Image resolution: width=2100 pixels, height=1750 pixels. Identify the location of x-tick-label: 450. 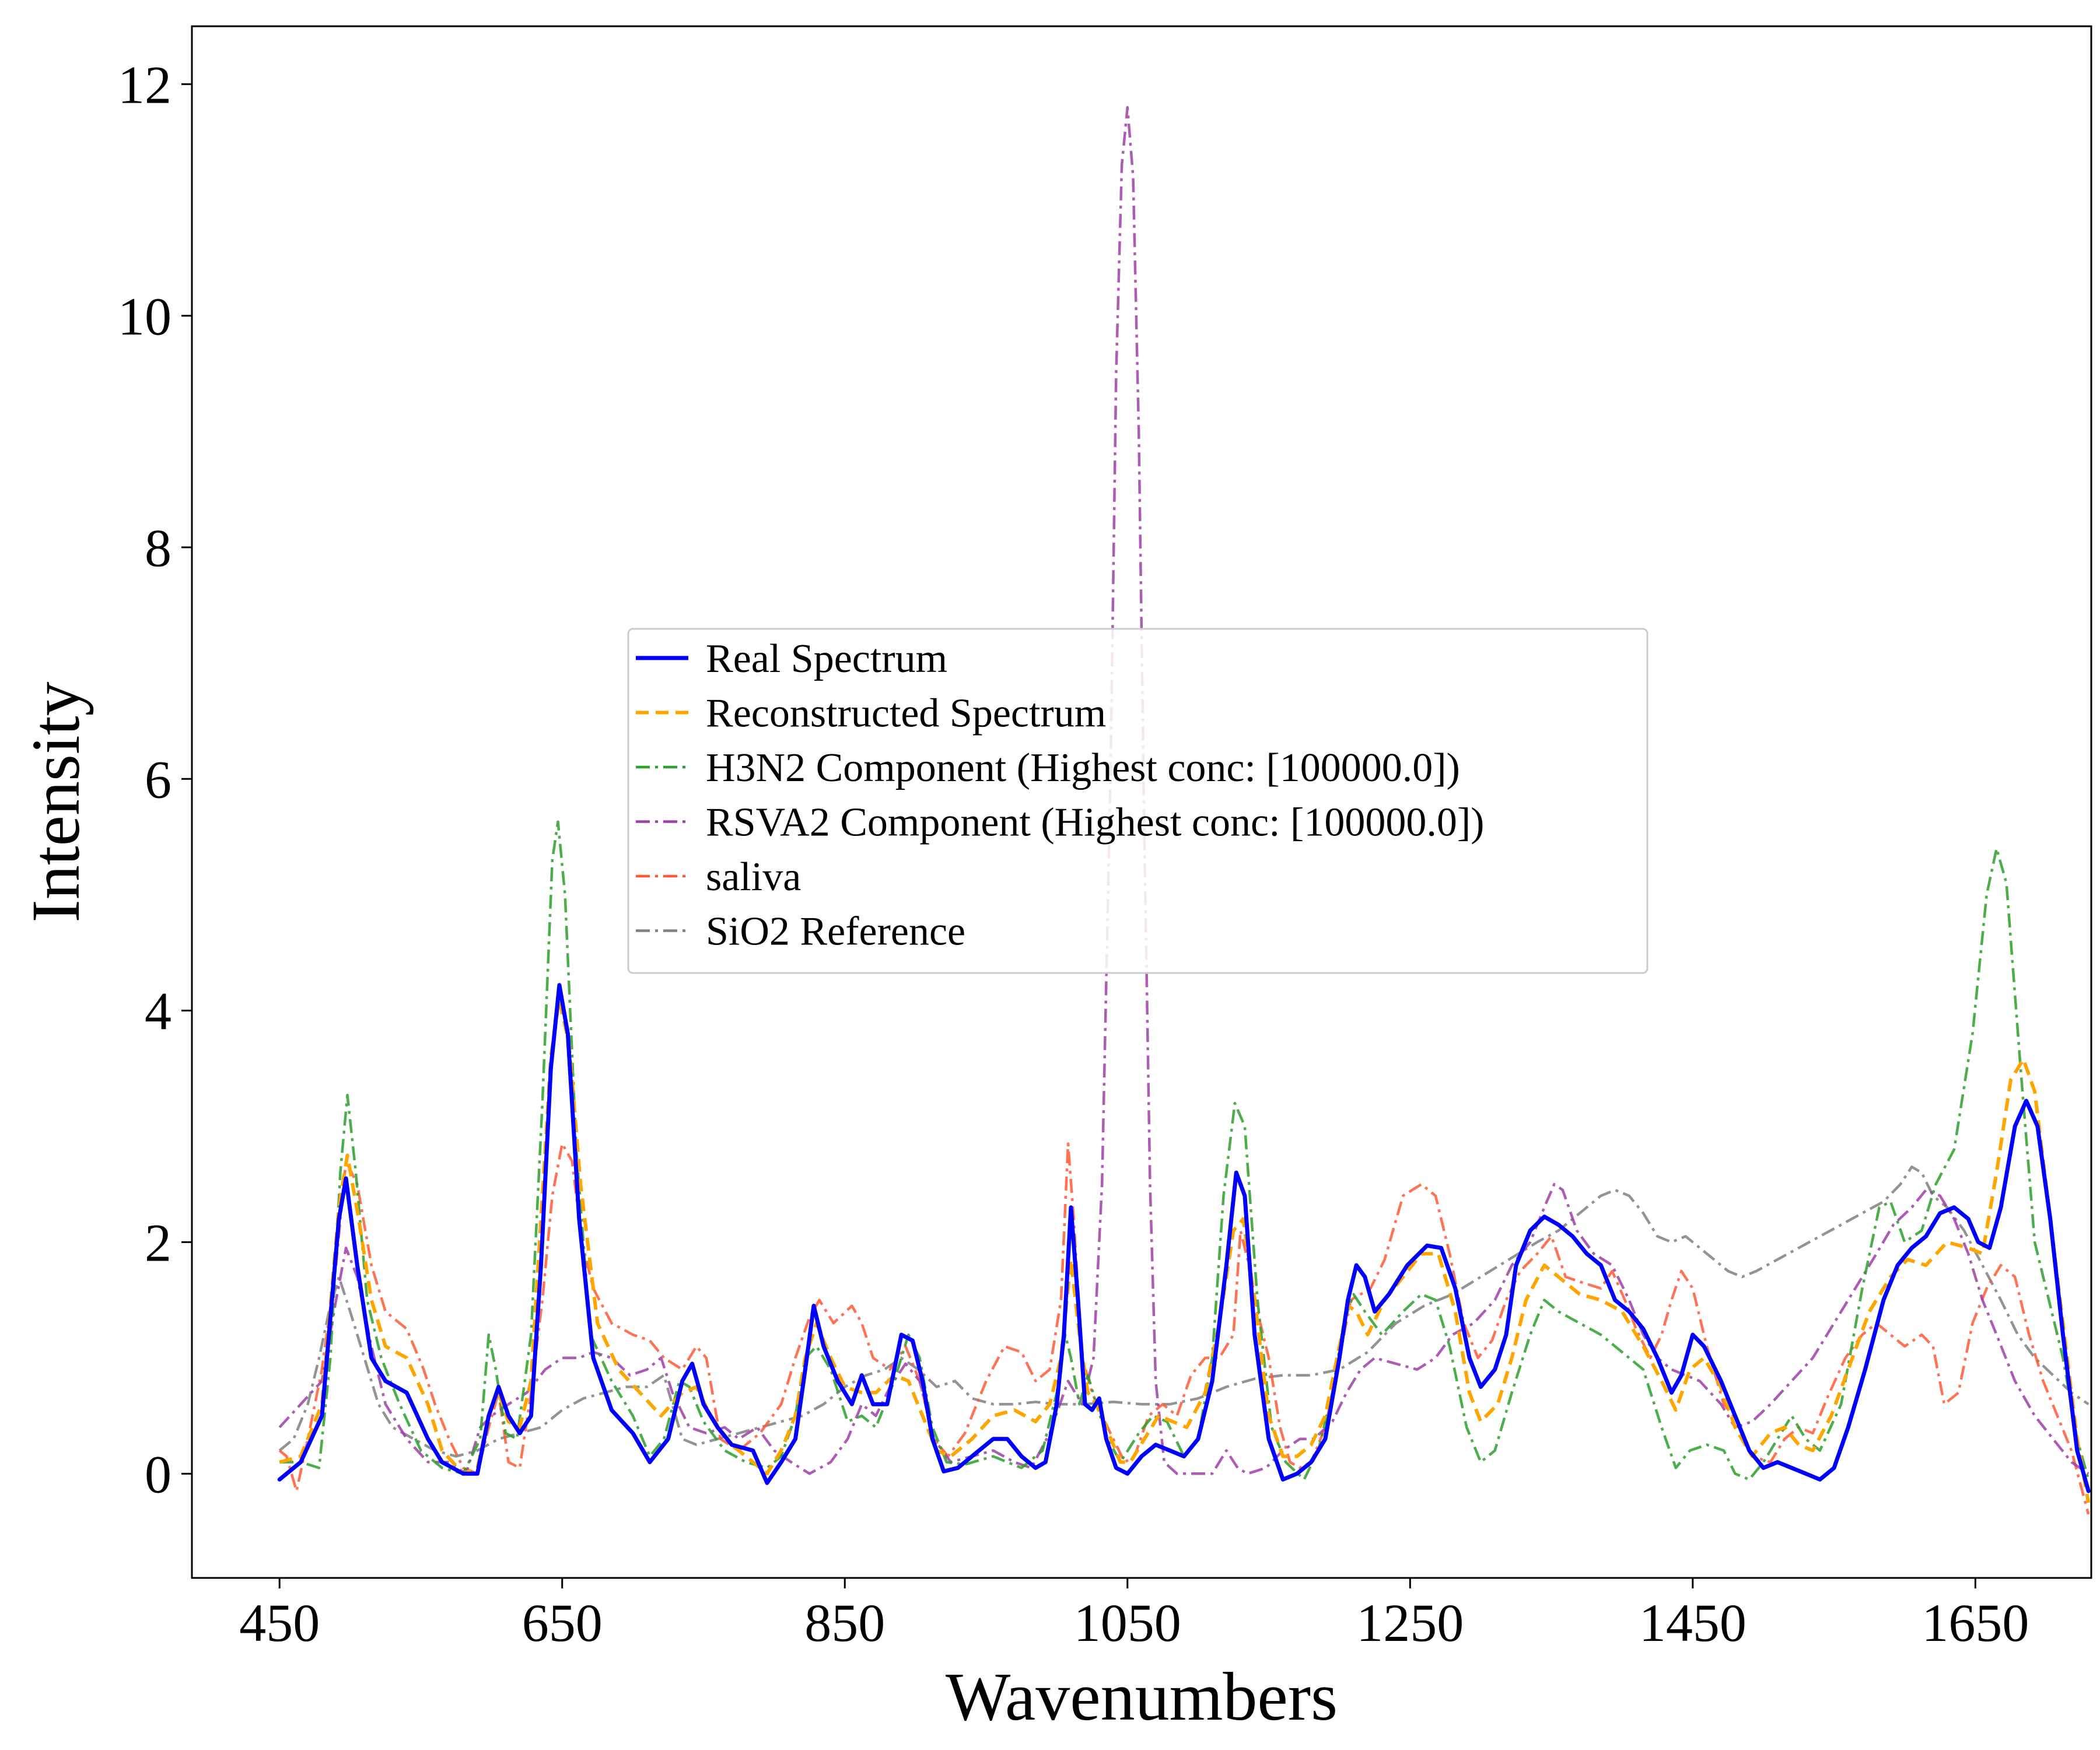
(279, 1623).